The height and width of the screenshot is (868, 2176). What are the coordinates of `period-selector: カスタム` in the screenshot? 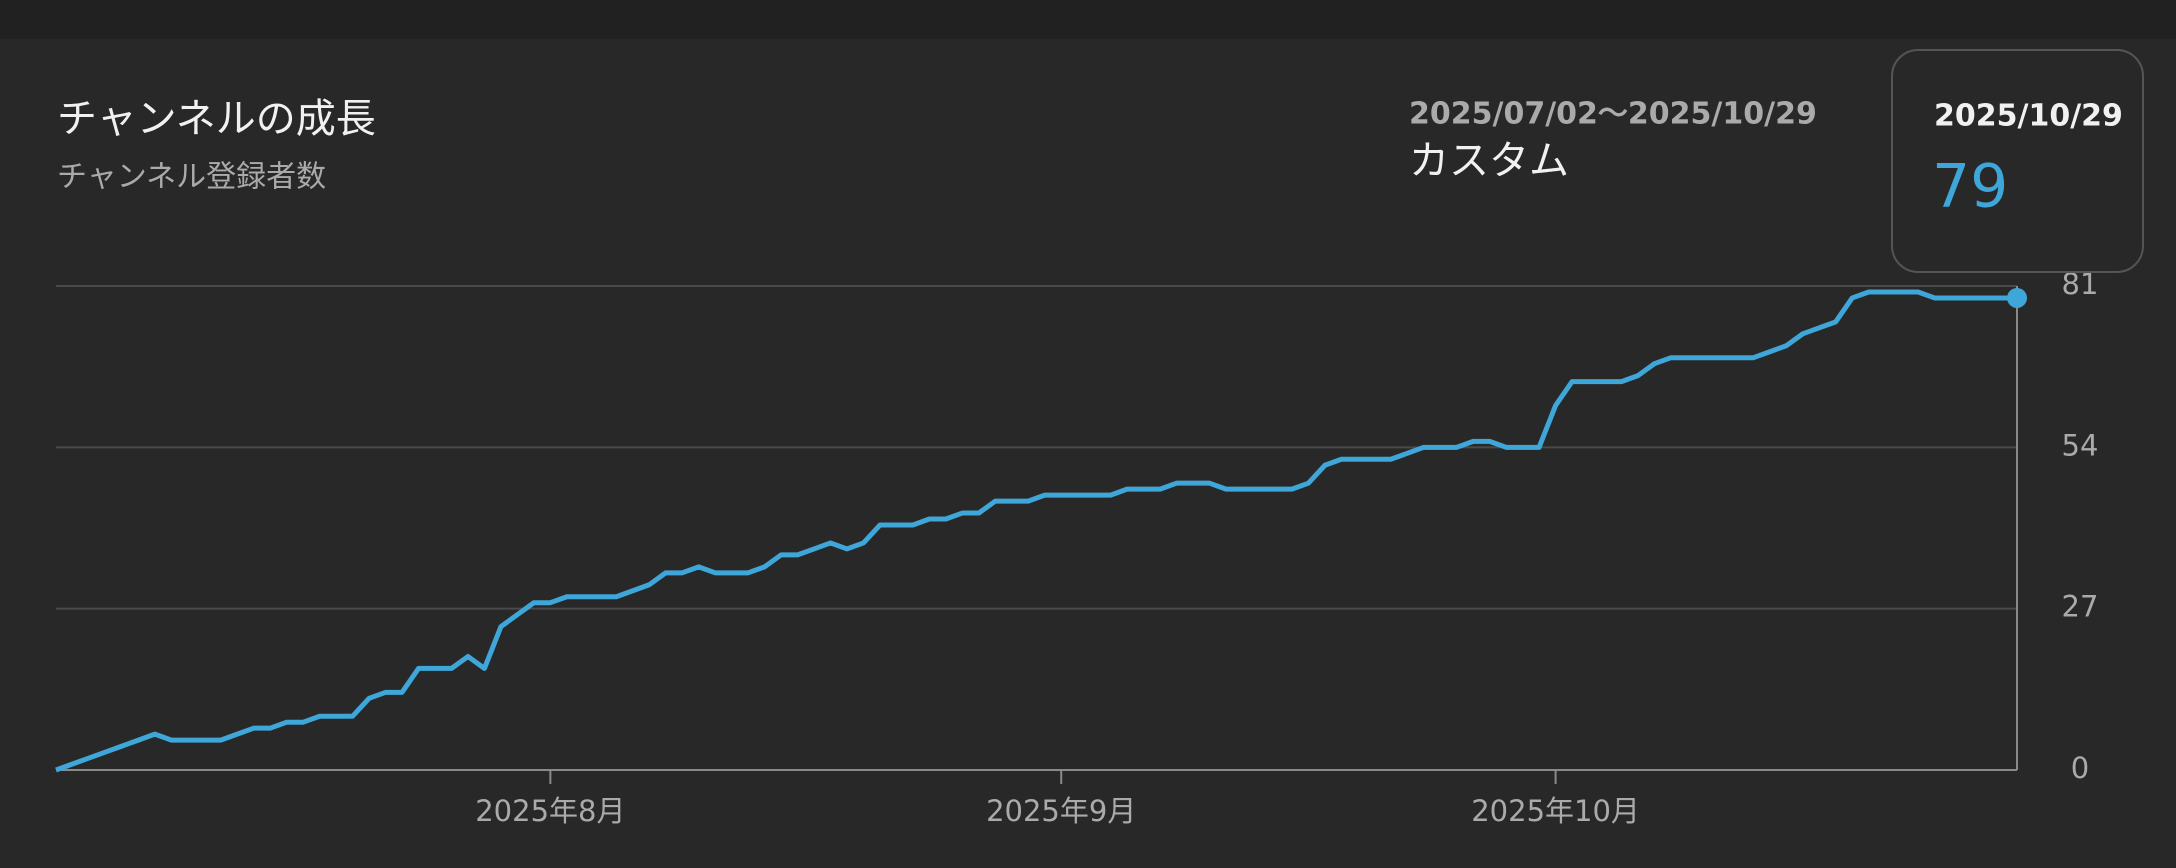 It's located at (1489, 161).